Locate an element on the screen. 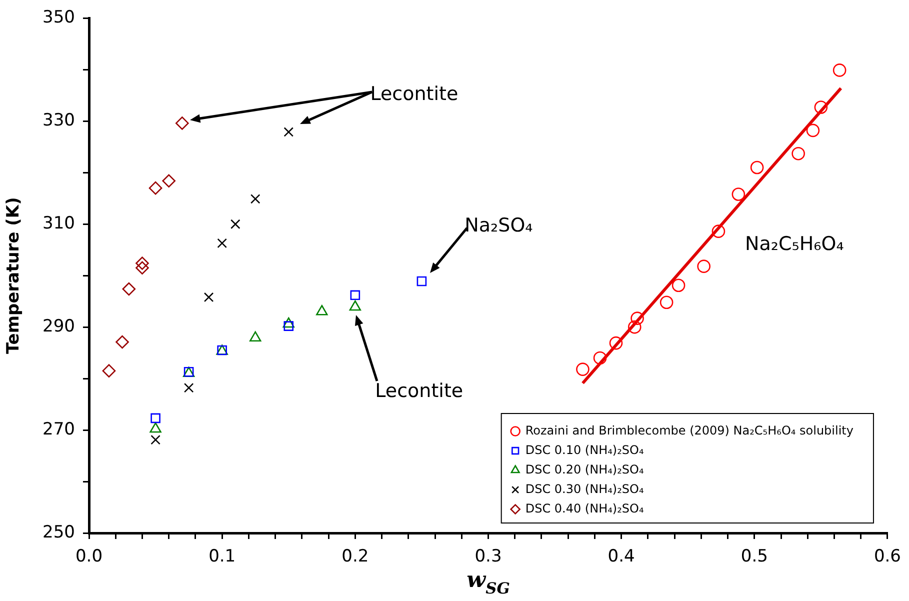 The height and width of the screenshot is (601, 909). x-tick-label: 0.4 is located at coordinates (621, 556).